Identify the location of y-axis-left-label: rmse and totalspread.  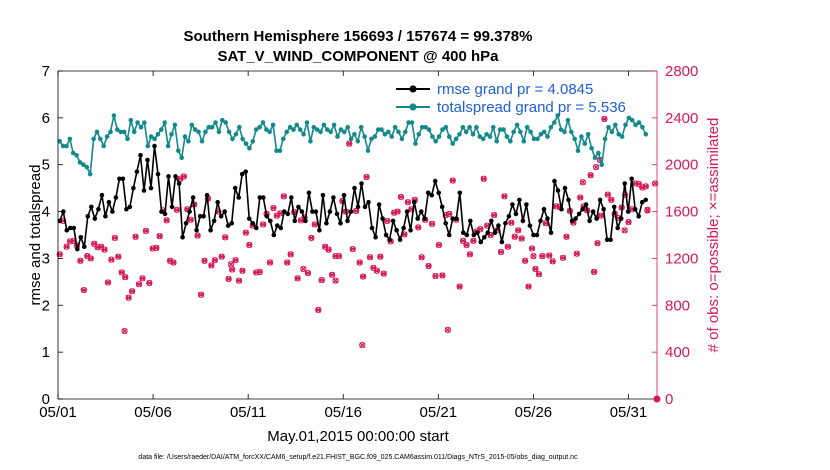
(35, 235).